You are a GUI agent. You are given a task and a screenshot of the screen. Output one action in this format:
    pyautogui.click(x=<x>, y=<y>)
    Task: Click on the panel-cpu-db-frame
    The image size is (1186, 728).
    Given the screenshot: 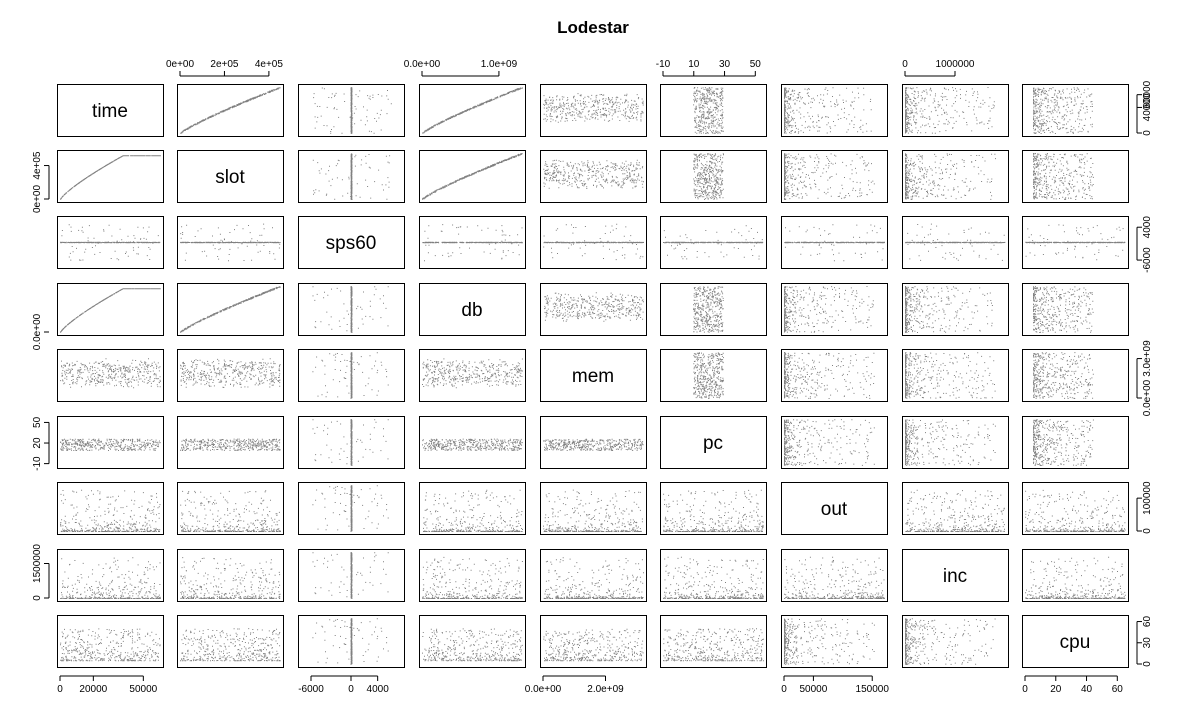 What is the action you would take?
    pyautogui.click(x=472, y=641)
    